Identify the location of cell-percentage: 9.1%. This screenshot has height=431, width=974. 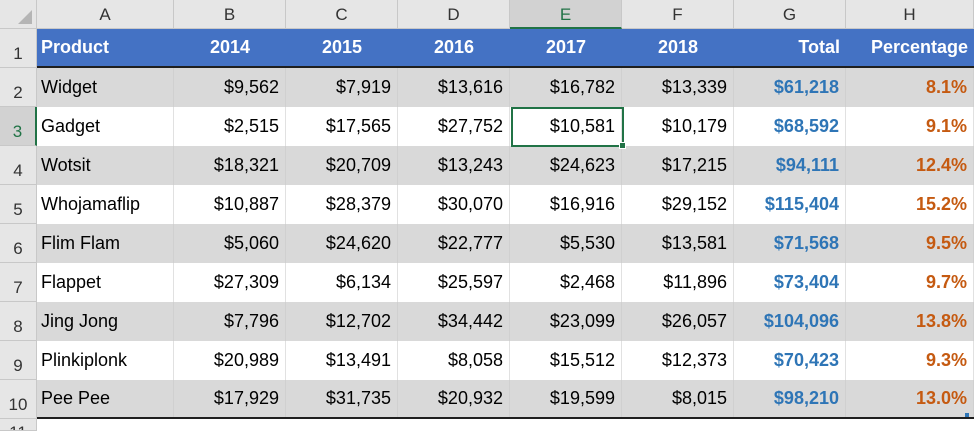
(910, 126).